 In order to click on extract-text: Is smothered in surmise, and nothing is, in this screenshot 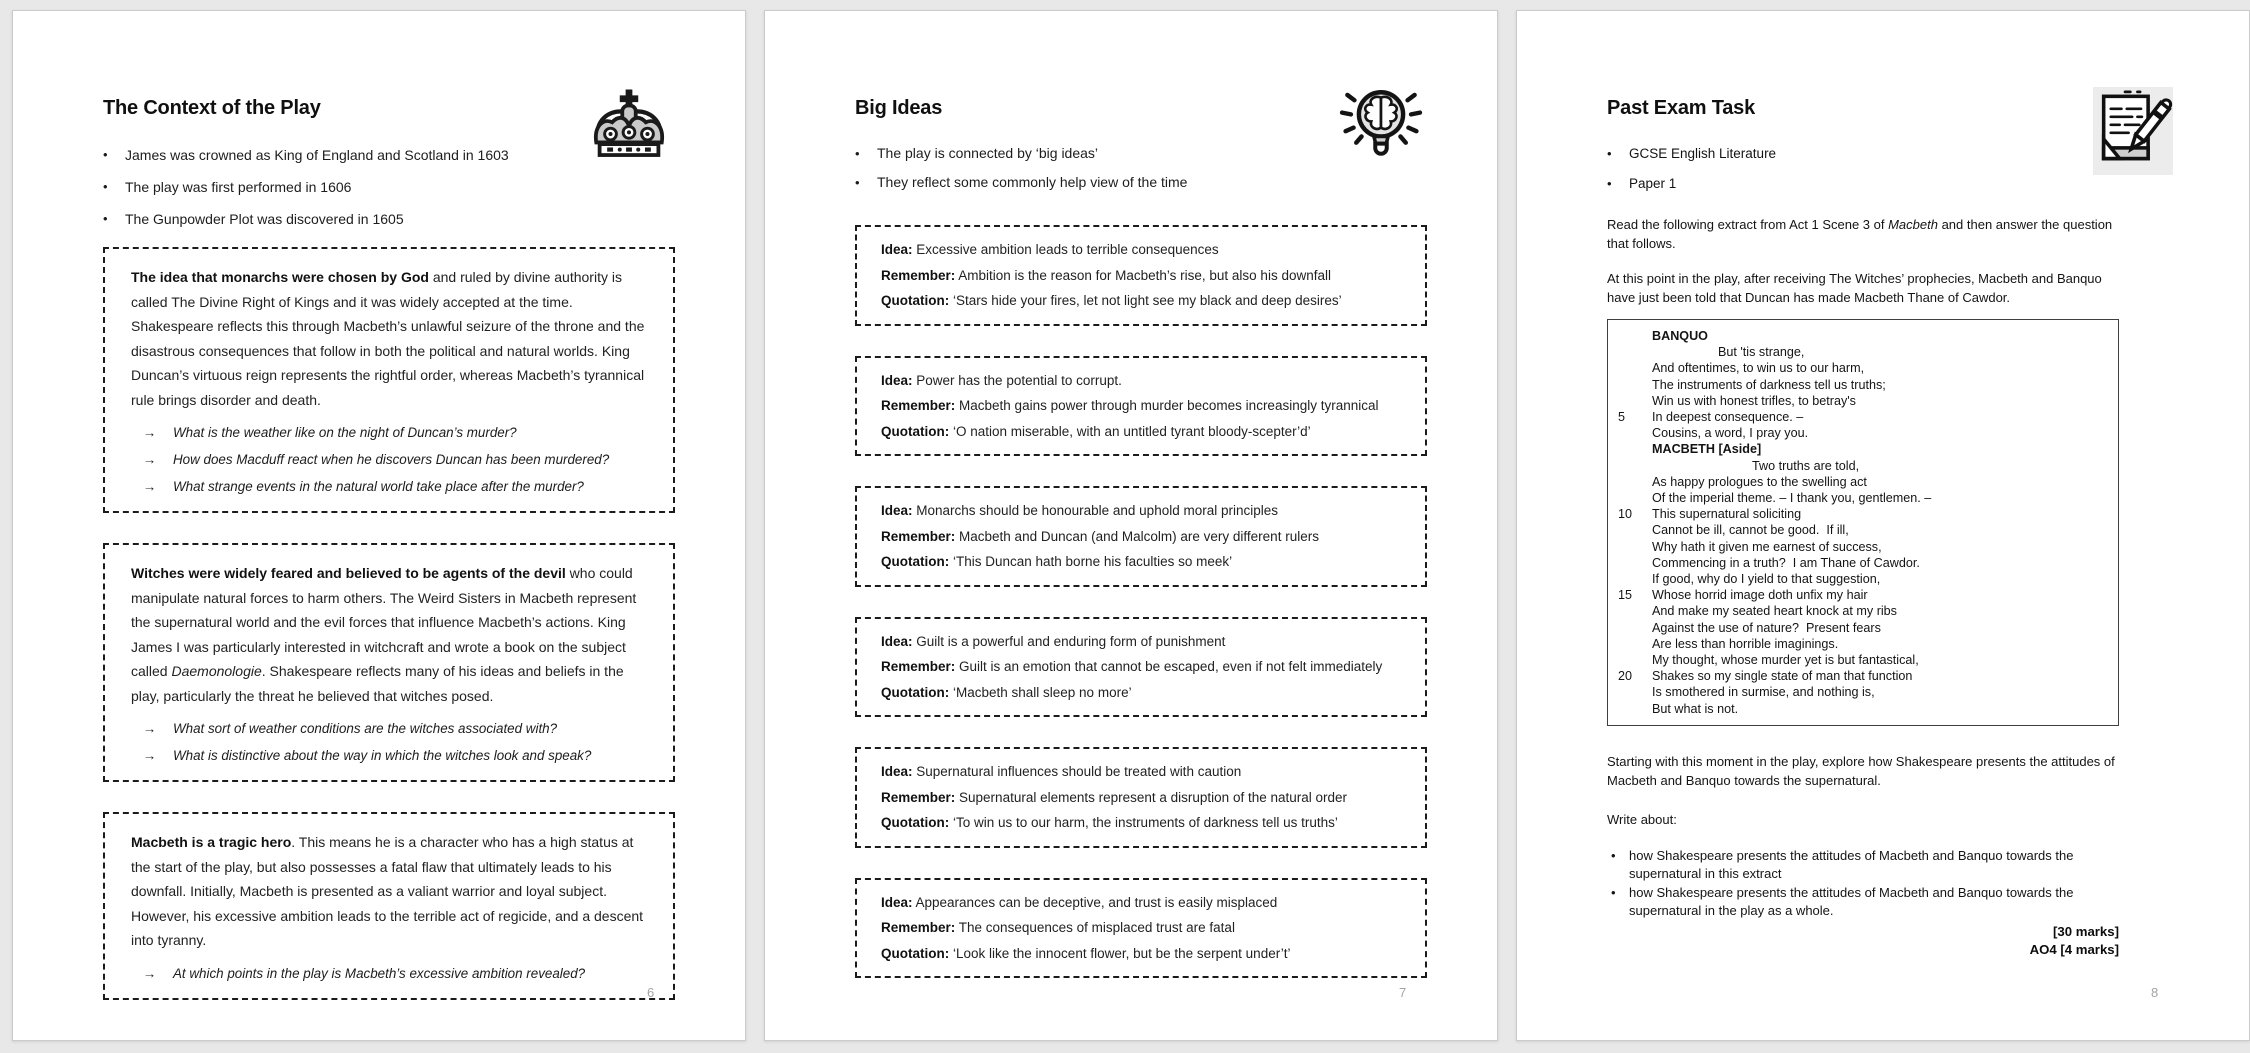, I will do `click(1763, 692)`.